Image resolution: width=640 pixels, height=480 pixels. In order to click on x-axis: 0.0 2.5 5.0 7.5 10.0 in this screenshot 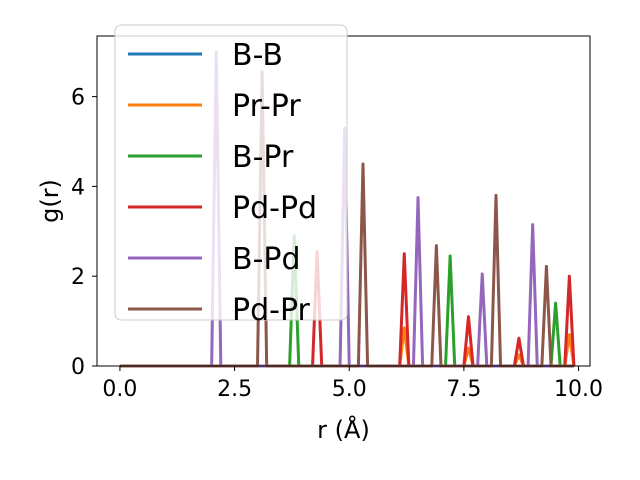, I will do `click(352, 384)`.